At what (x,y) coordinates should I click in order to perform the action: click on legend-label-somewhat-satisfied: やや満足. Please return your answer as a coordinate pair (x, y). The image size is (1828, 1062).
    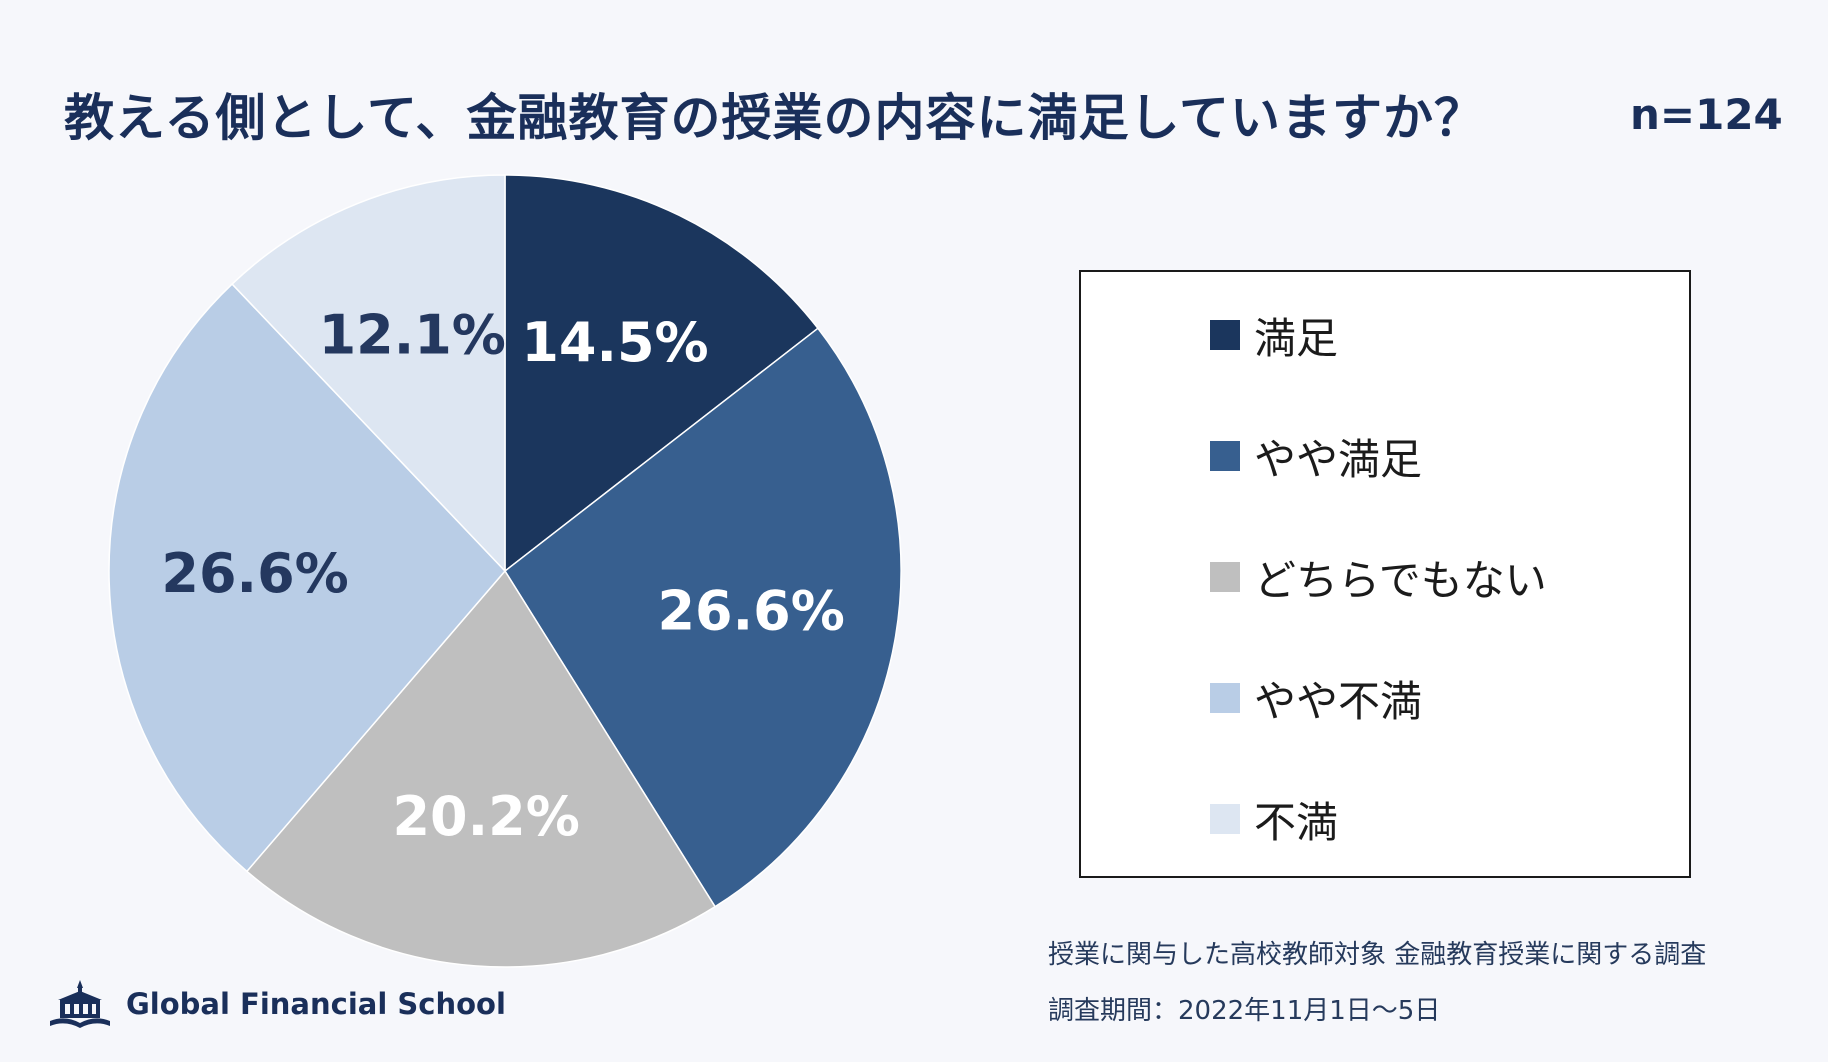
    Looking at the image, I should click on (1338, 459).